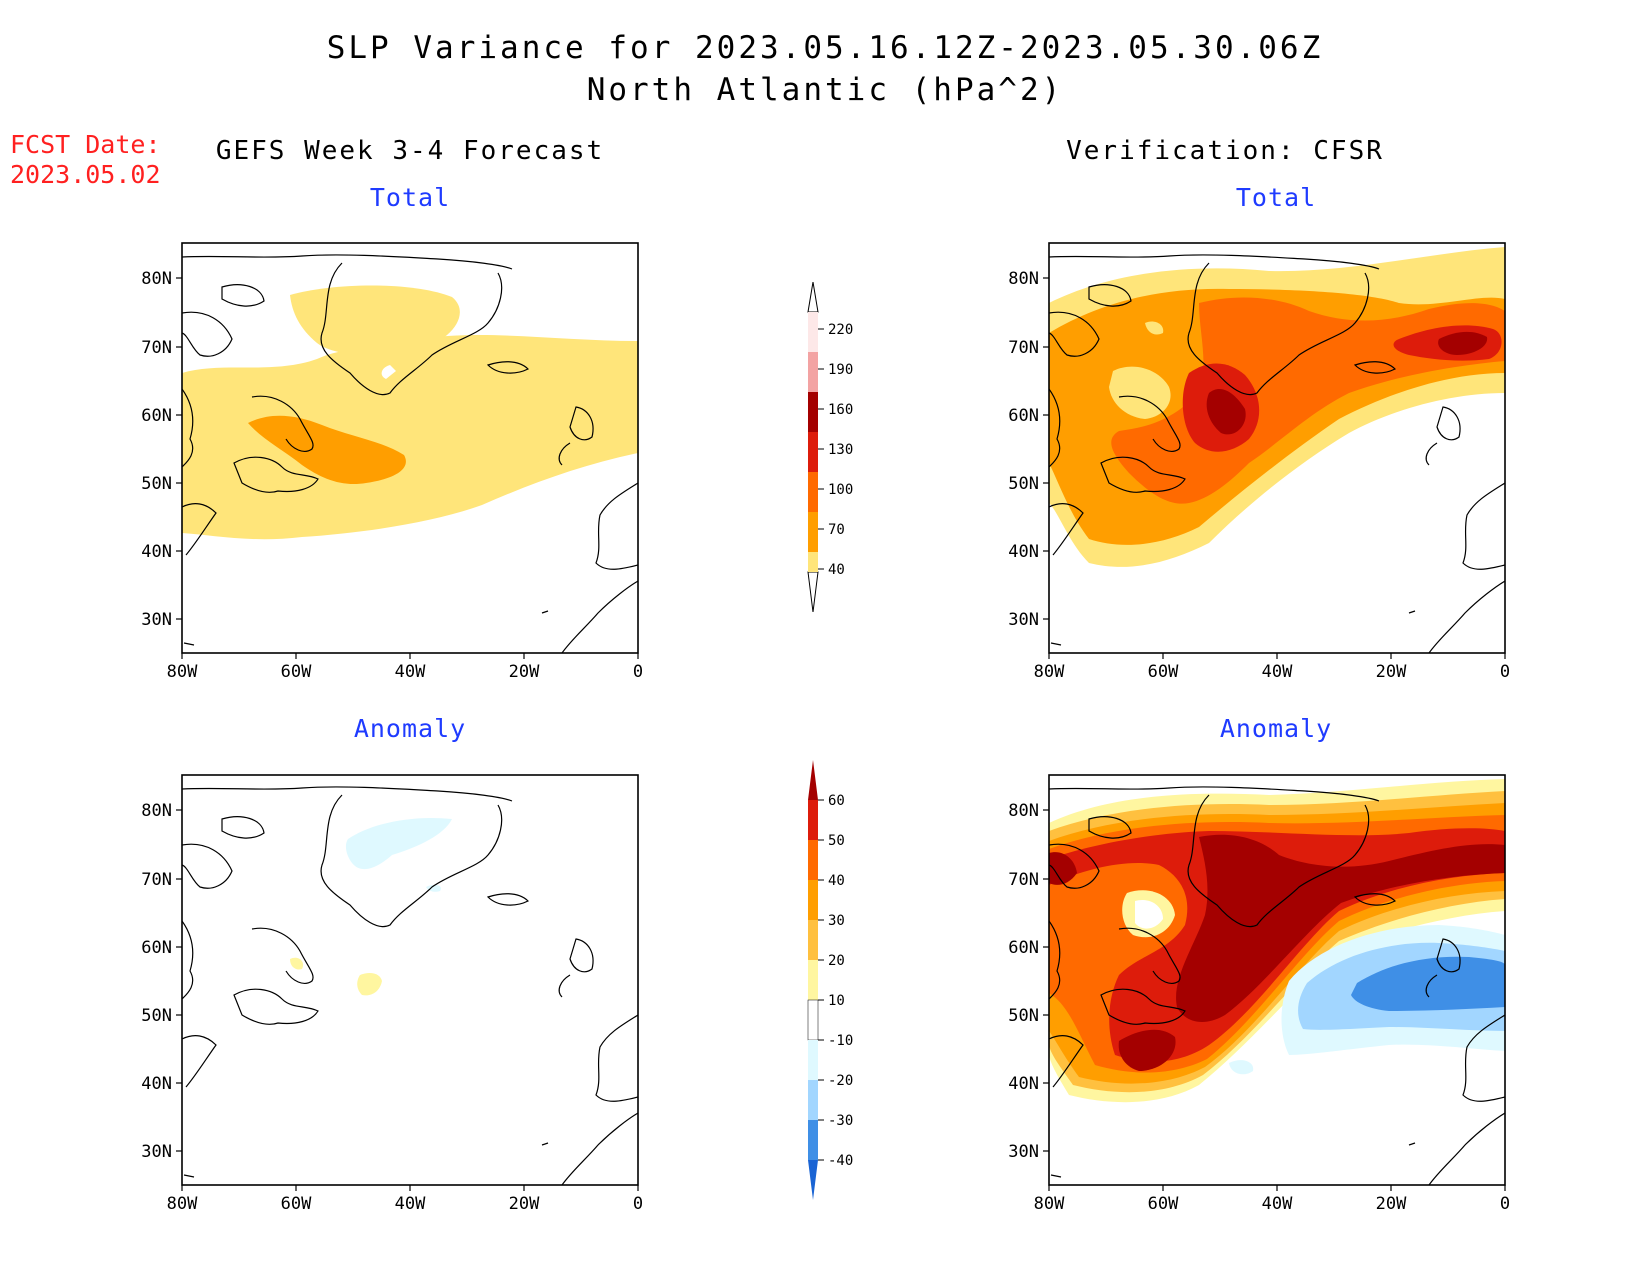  Describe the element at coordinates (836, 961) in the screenshot. I see `colorbar-anomaly-label: 20` at that location.